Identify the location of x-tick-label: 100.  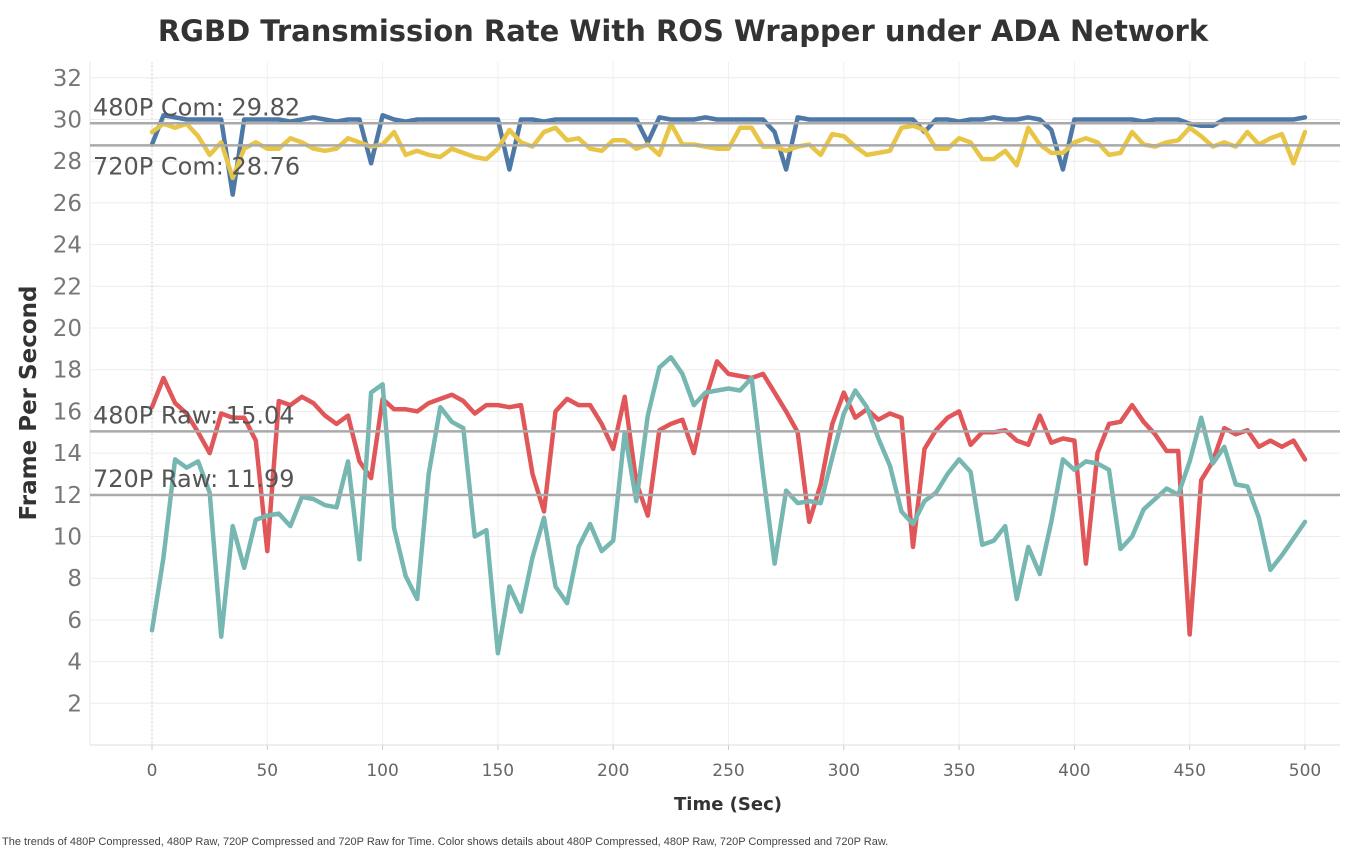
(382, 771).